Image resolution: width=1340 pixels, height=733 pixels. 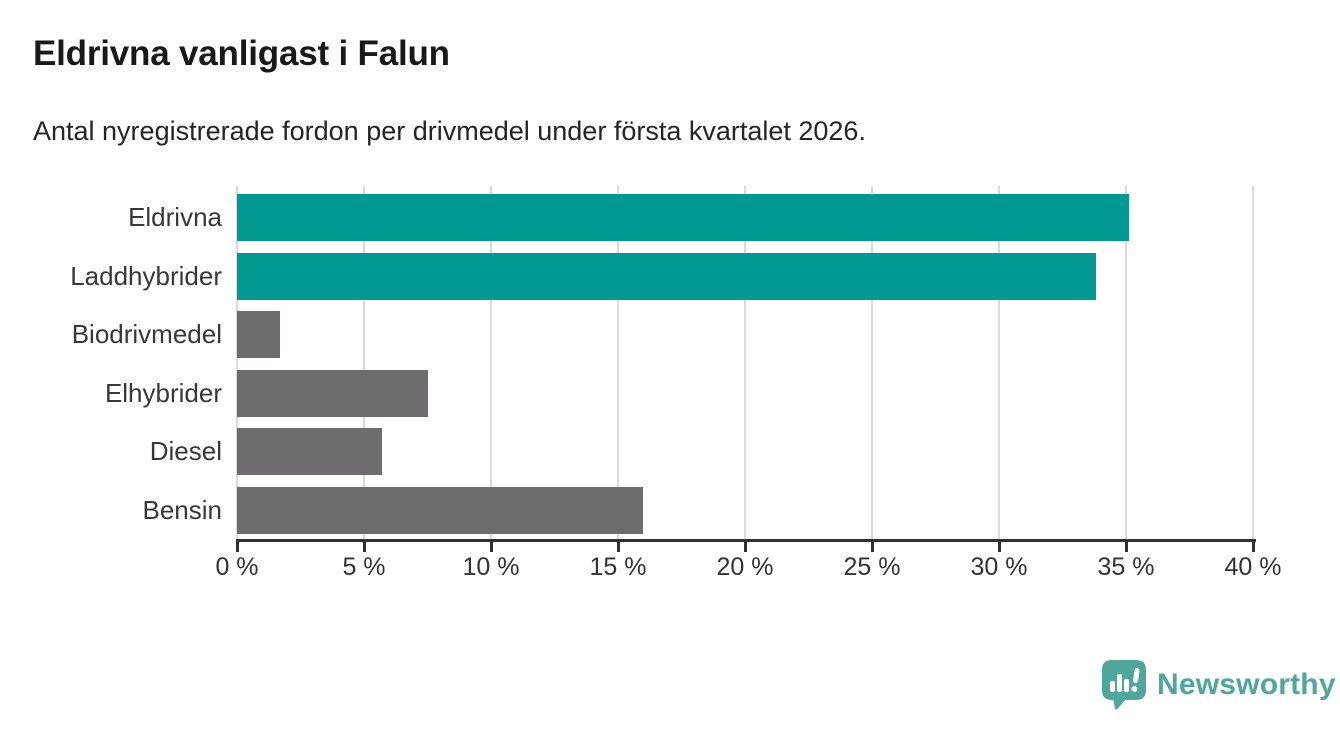 I want to click on x-tick-label: 35 %, so click(x=1126, y=567).